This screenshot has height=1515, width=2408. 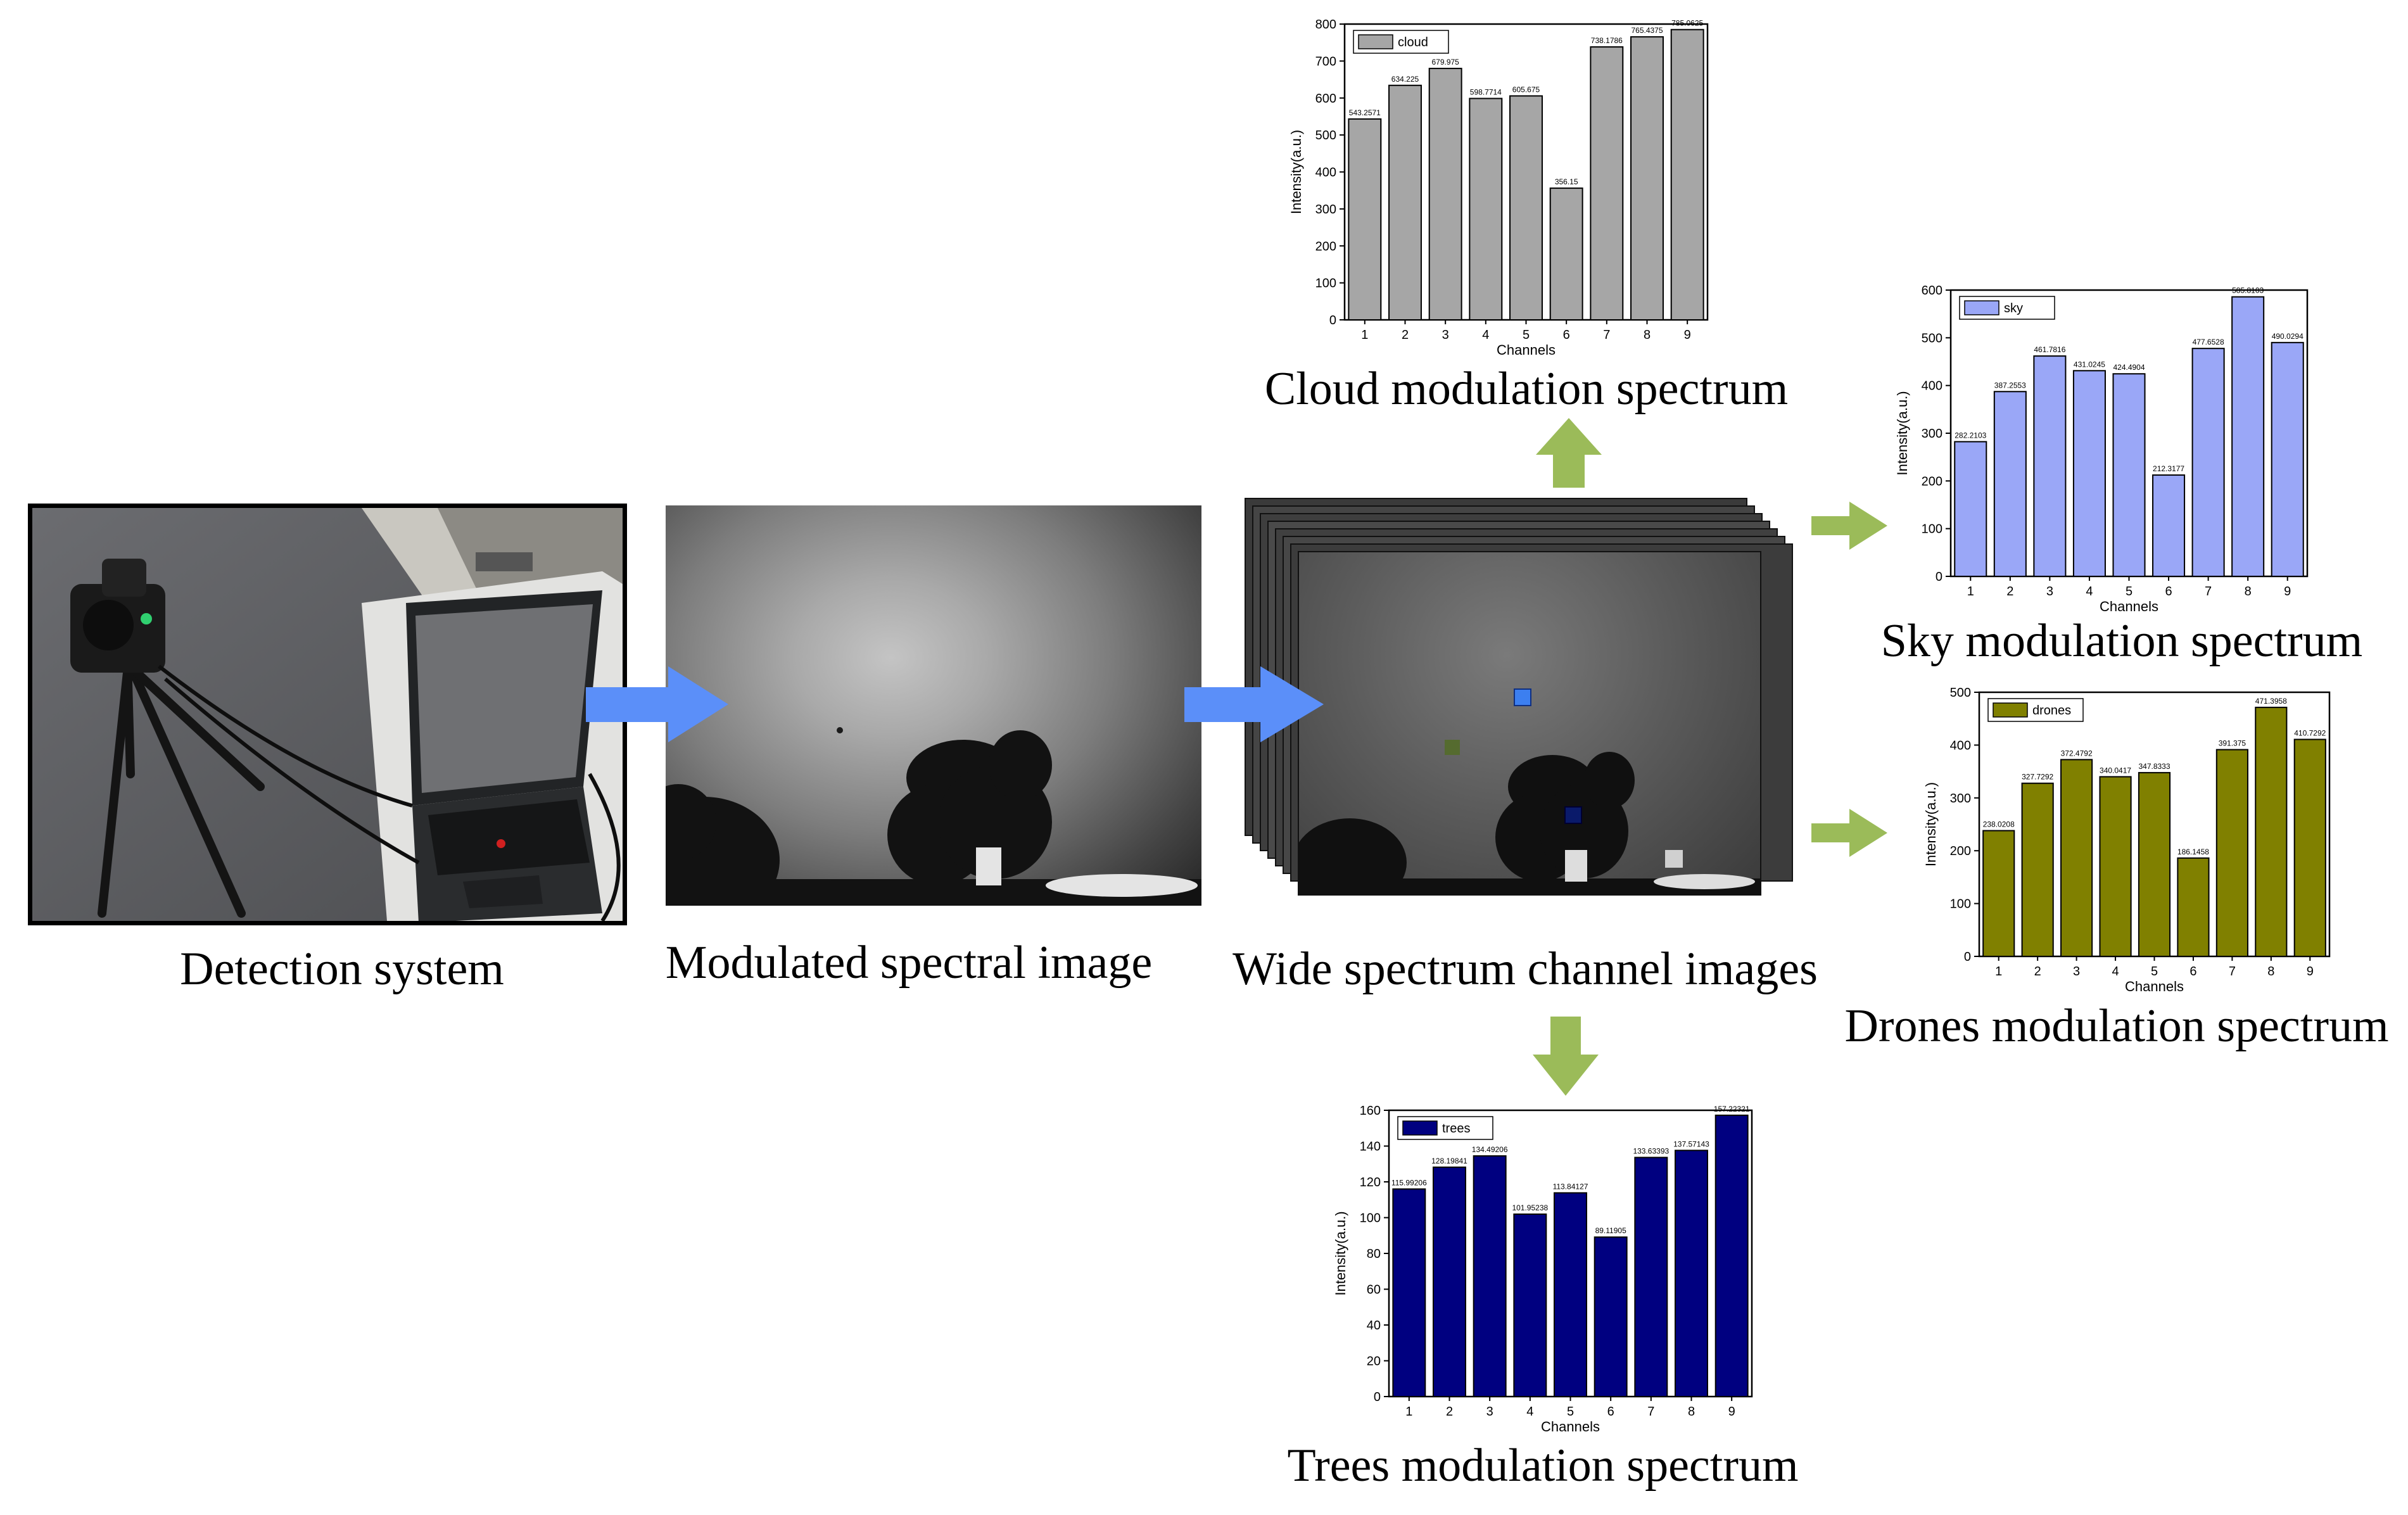 What do you see at coordinates (1849, 833) in the screenshot?
I see `arrow-right-to-drones` at bounding box center [1849, 833].